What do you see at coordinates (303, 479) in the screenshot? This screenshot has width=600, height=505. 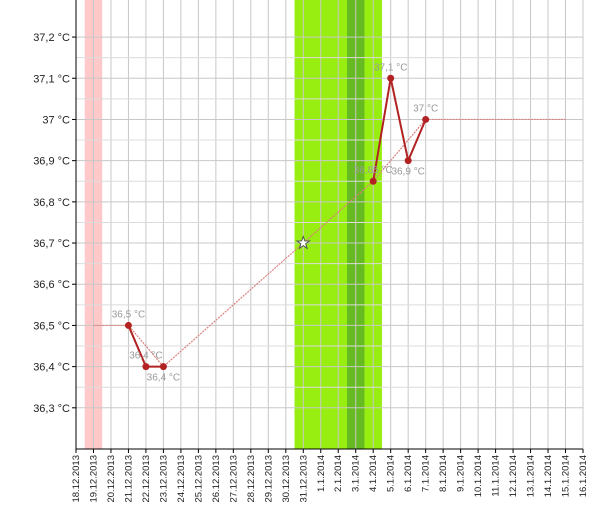 I see `x-tick-label: 31.12.2013` at bounding box center [303, 479].